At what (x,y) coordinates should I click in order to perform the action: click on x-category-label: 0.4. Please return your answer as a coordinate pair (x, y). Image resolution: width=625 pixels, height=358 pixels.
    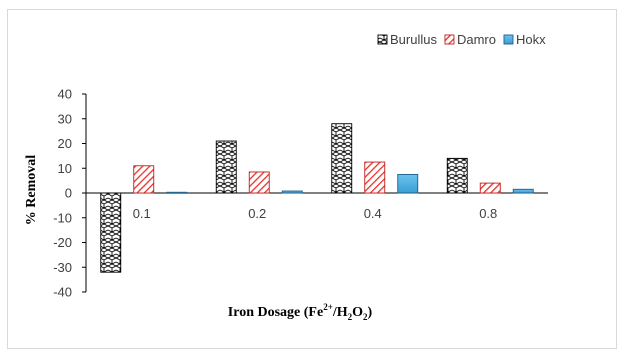
    Looking at the image, I should click on (373, 213).